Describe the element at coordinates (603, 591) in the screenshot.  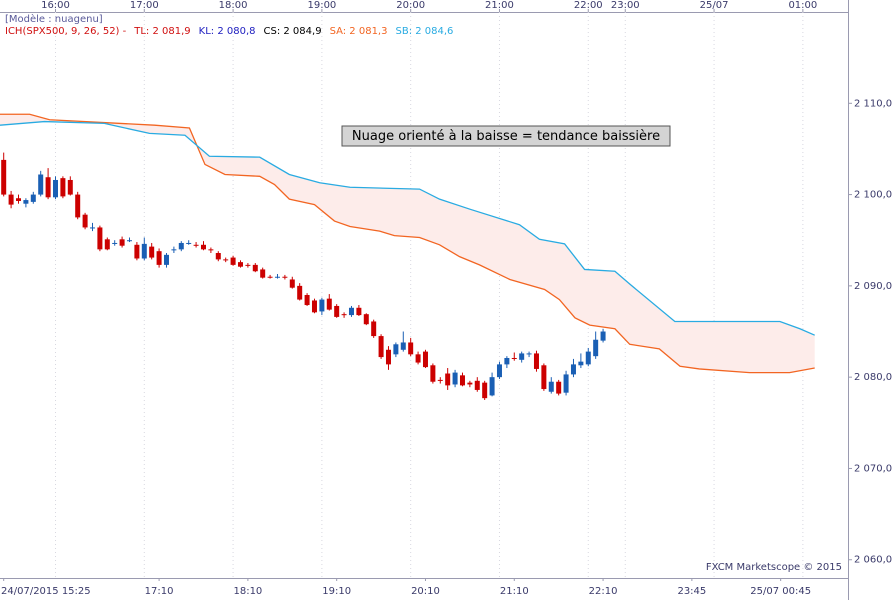
I see `x-tick-label: 22:10` at that location.